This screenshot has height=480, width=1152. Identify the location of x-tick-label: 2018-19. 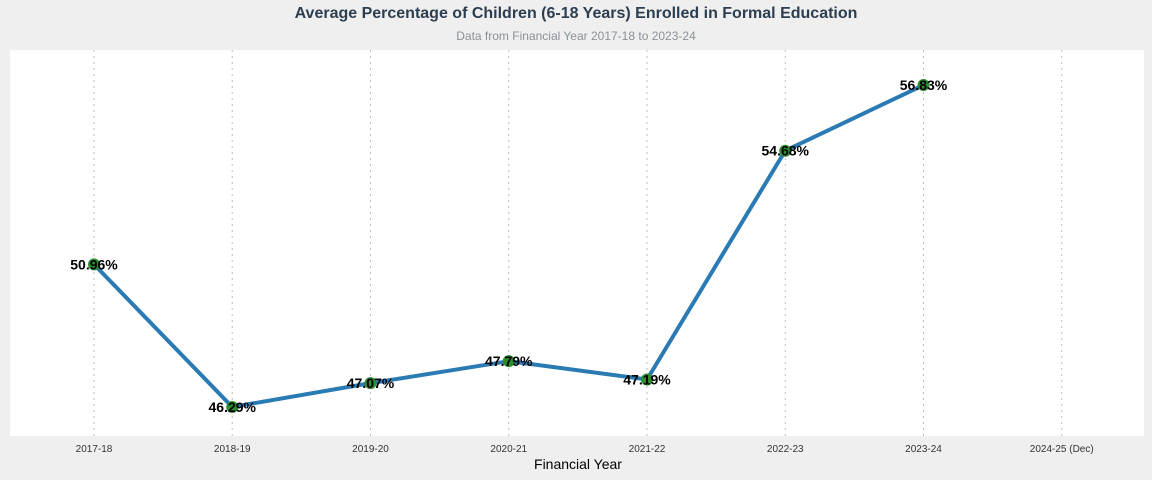
(232, 449).